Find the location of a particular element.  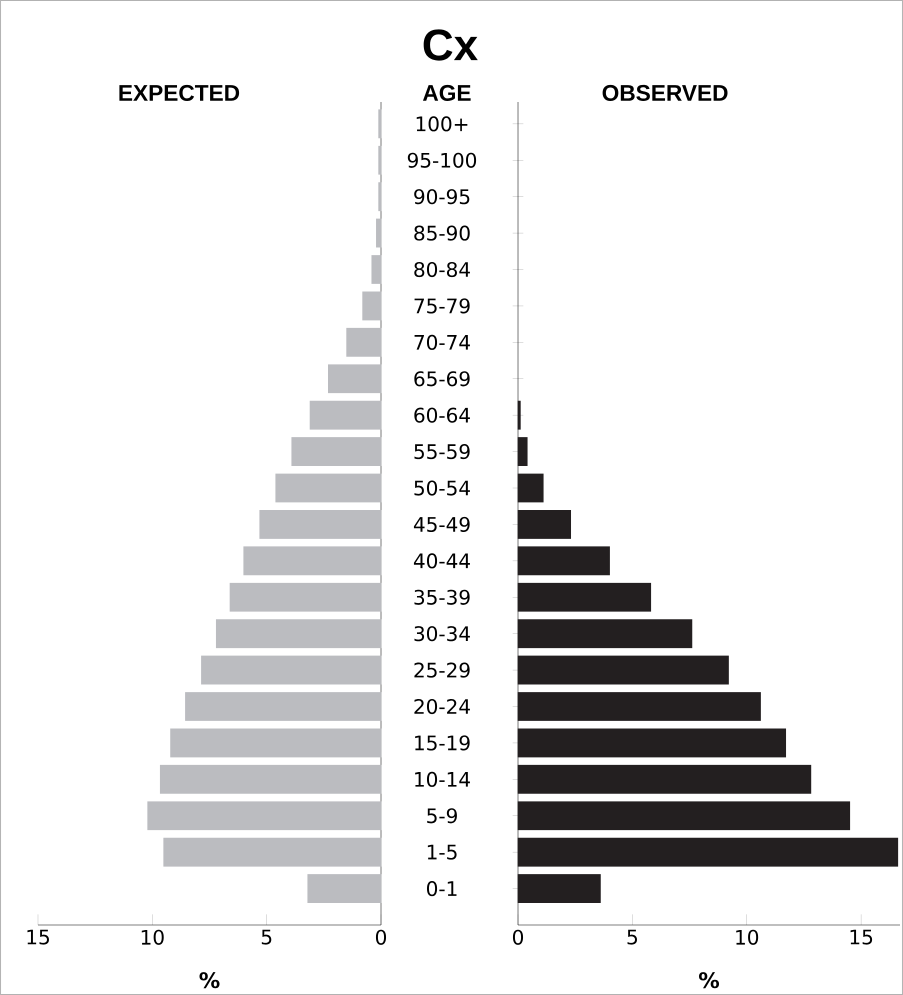

chart-title: Cx is located at coordinates (451, 45).